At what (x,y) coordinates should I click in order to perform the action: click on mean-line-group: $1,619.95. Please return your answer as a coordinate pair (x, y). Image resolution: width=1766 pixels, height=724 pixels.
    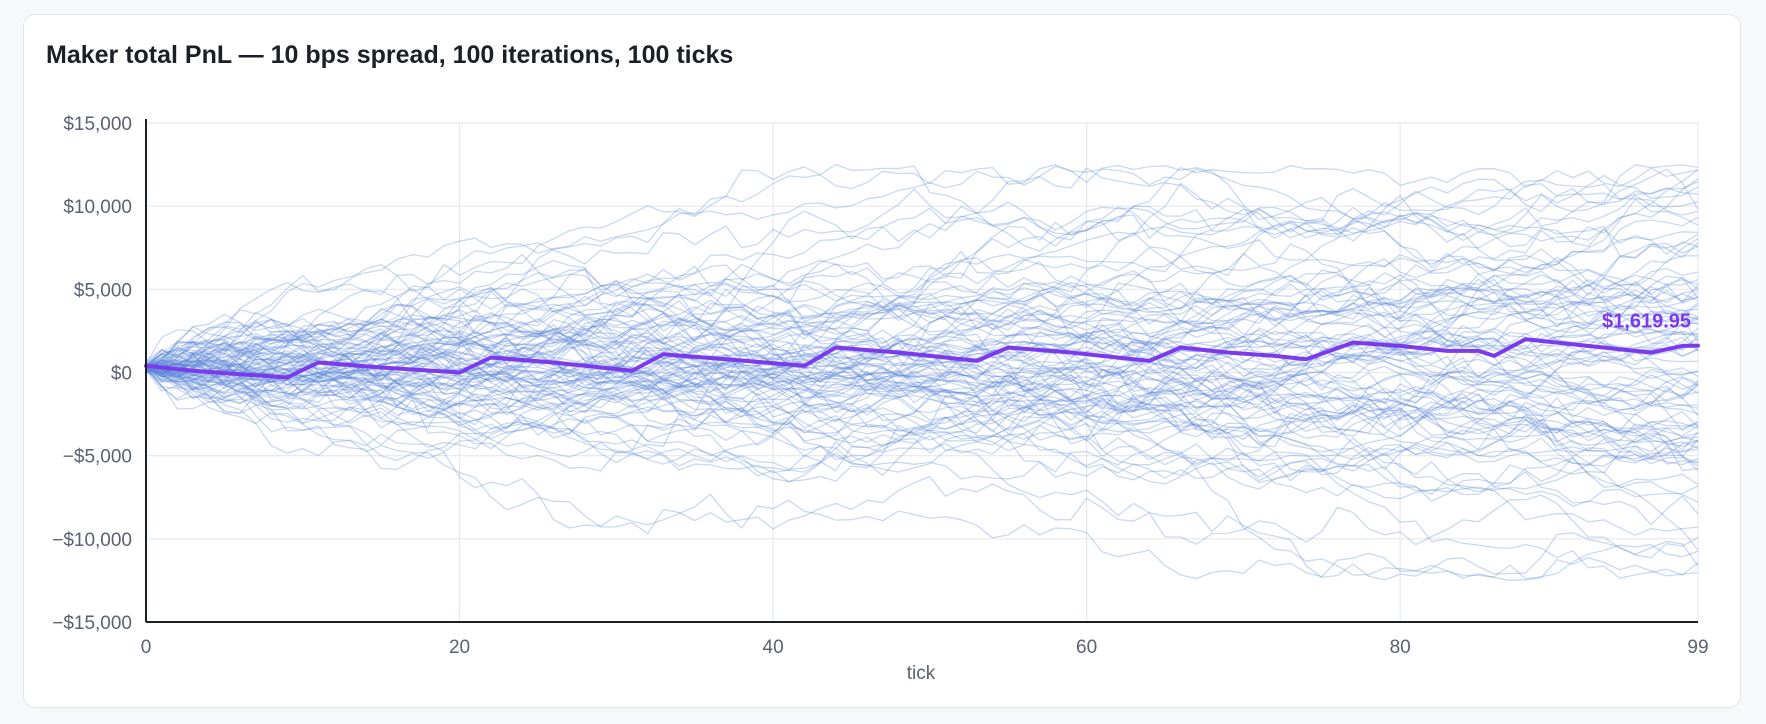
    Looking at the image, I should click on (922, 345).